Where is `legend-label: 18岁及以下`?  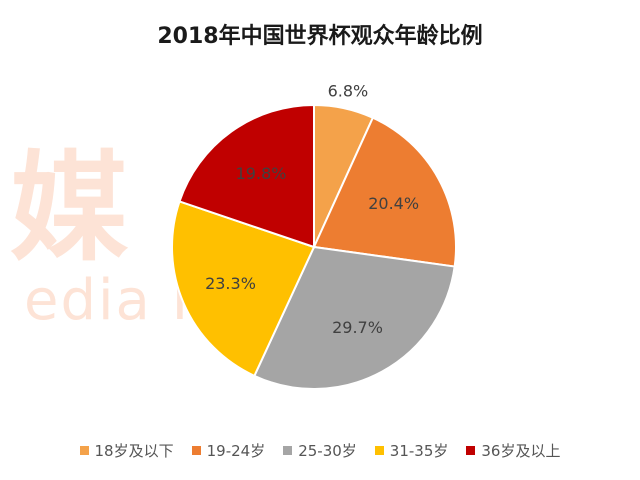 legend-label: 18岁及以下 is located at coordinates (134, 451).